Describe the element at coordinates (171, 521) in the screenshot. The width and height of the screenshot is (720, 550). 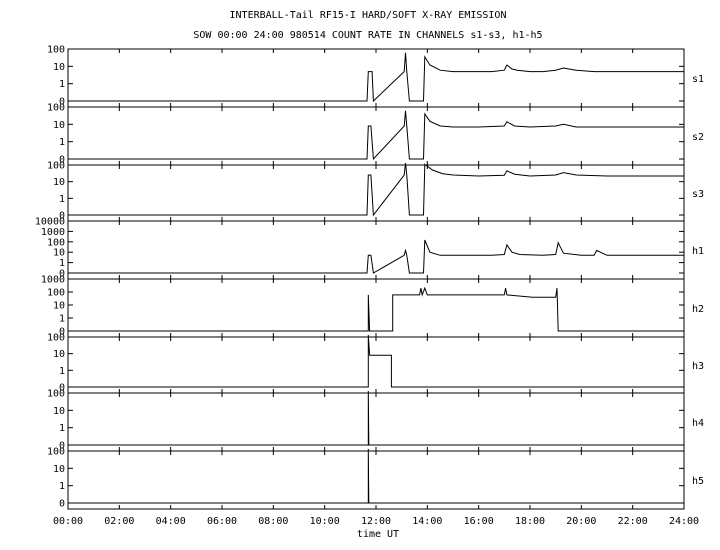
I see `x-tick-label: 04:00` at that location.